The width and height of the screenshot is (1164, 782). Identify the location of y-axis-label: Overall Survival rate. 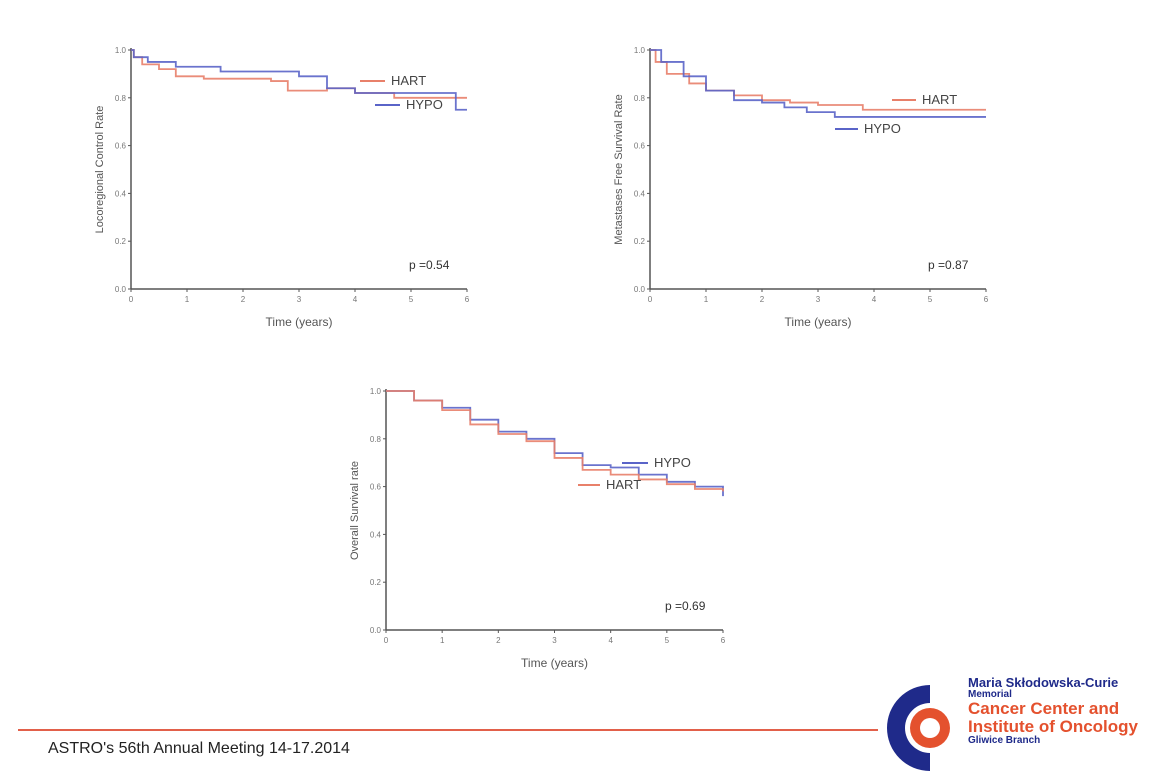
(355, 510).